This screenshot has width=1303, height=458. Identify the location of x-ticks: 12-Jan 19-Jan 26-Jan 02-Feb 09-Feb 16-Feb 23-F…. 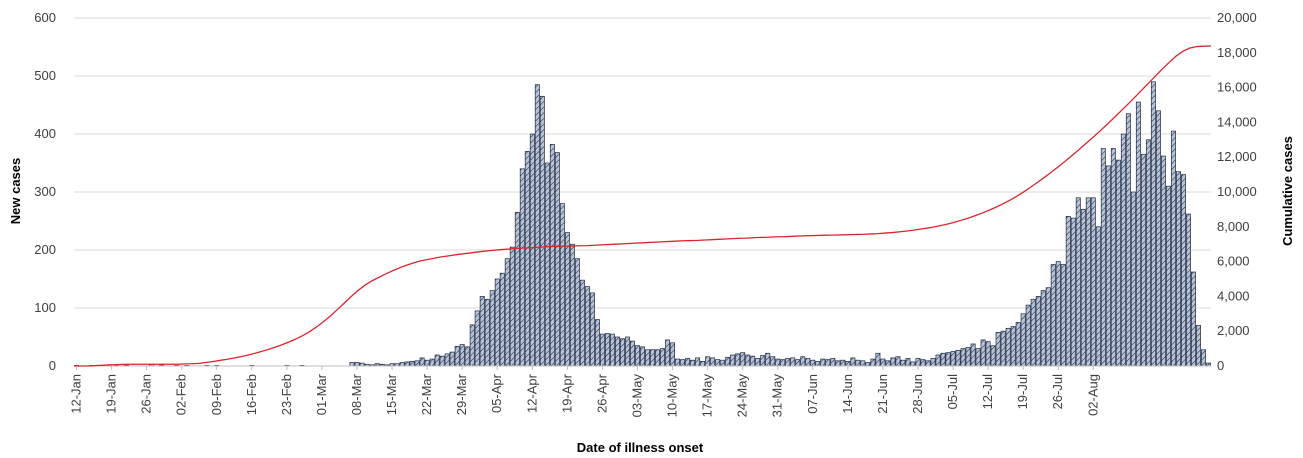
(584, 392).